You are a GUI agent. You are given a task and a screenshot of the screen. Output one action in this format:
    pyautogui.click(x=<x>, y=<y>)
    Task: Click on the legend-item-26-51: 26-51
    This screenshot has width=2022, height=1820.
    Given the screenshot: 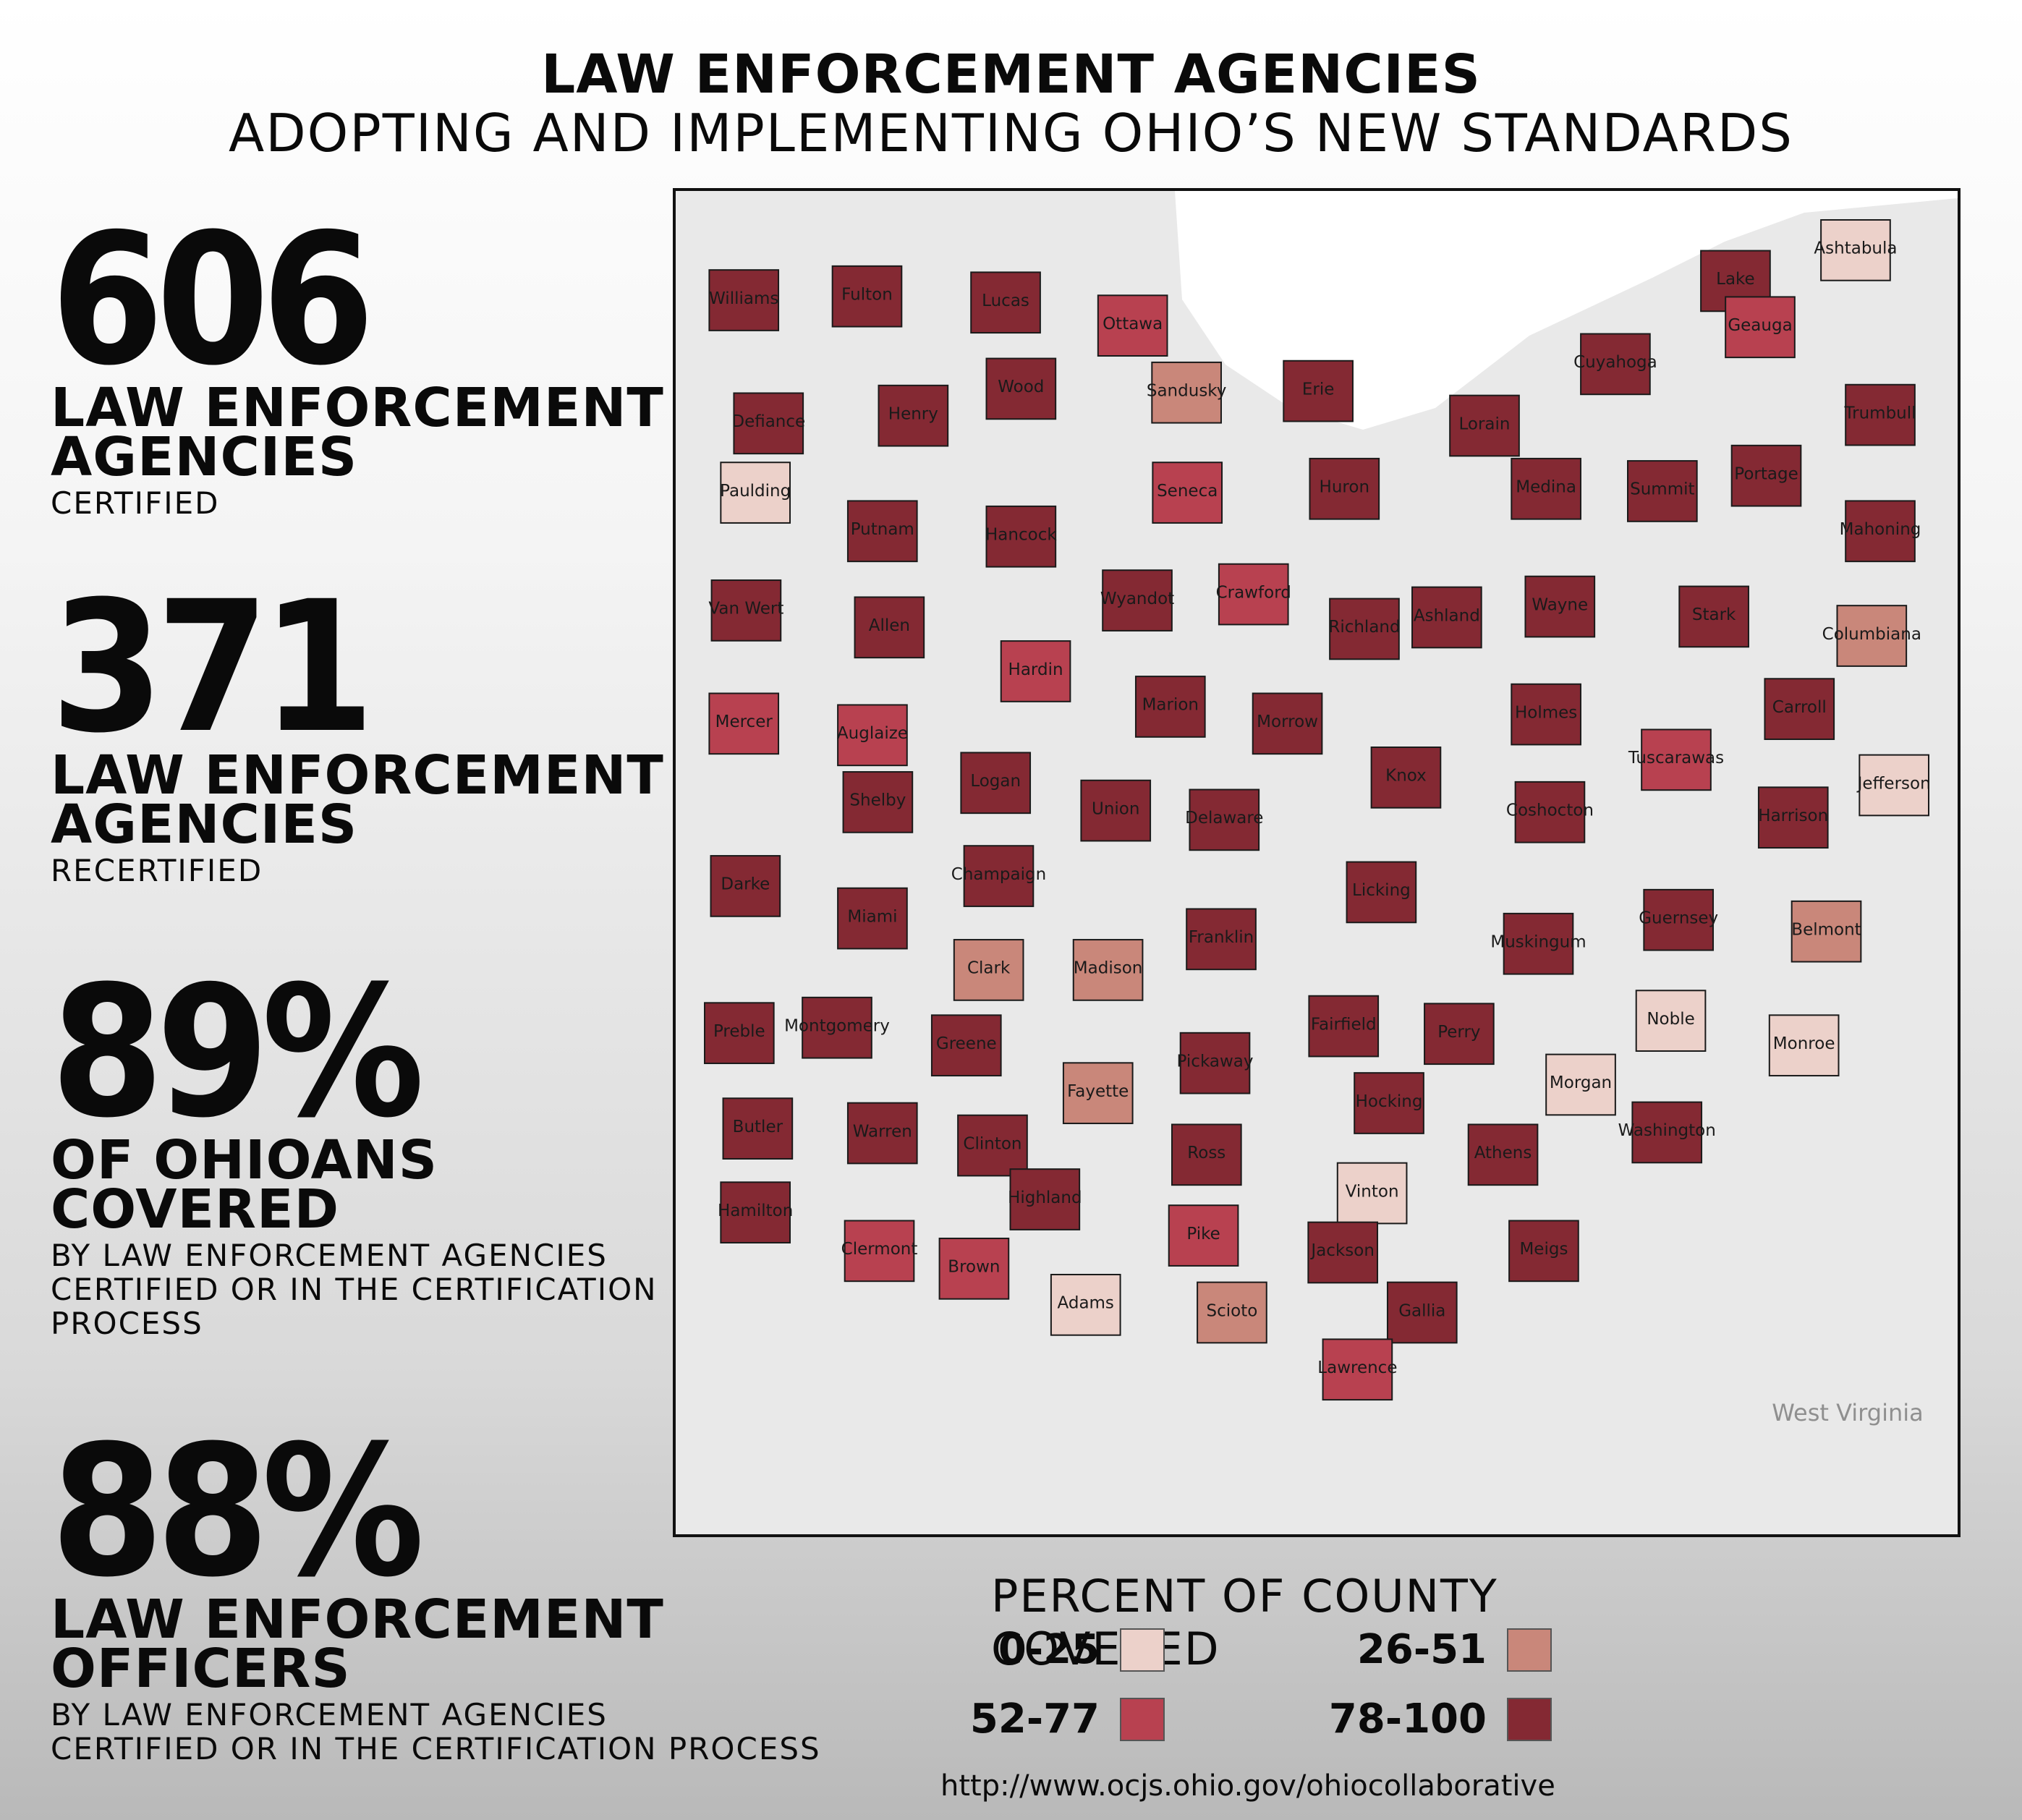 What is the action you would take?
    pyautogui.click(x=1440, y=1649)
    